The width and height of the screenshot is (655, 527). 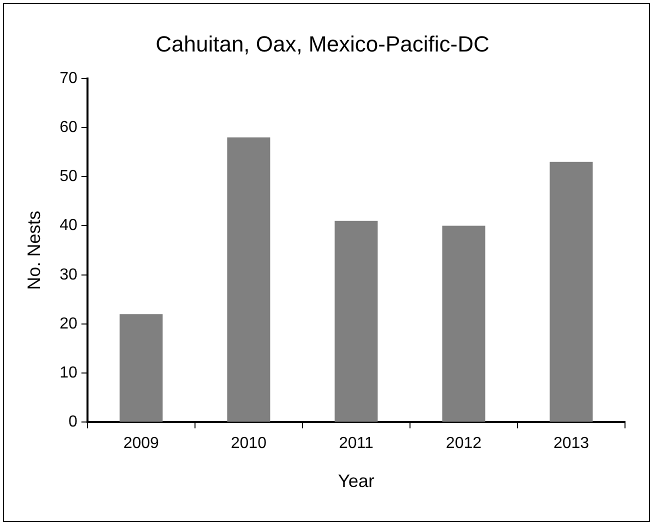 What do you see at coordinates (73, 422) in the screenshot?
I see `y-tick-label: 0` at bounding box center [73, 422].